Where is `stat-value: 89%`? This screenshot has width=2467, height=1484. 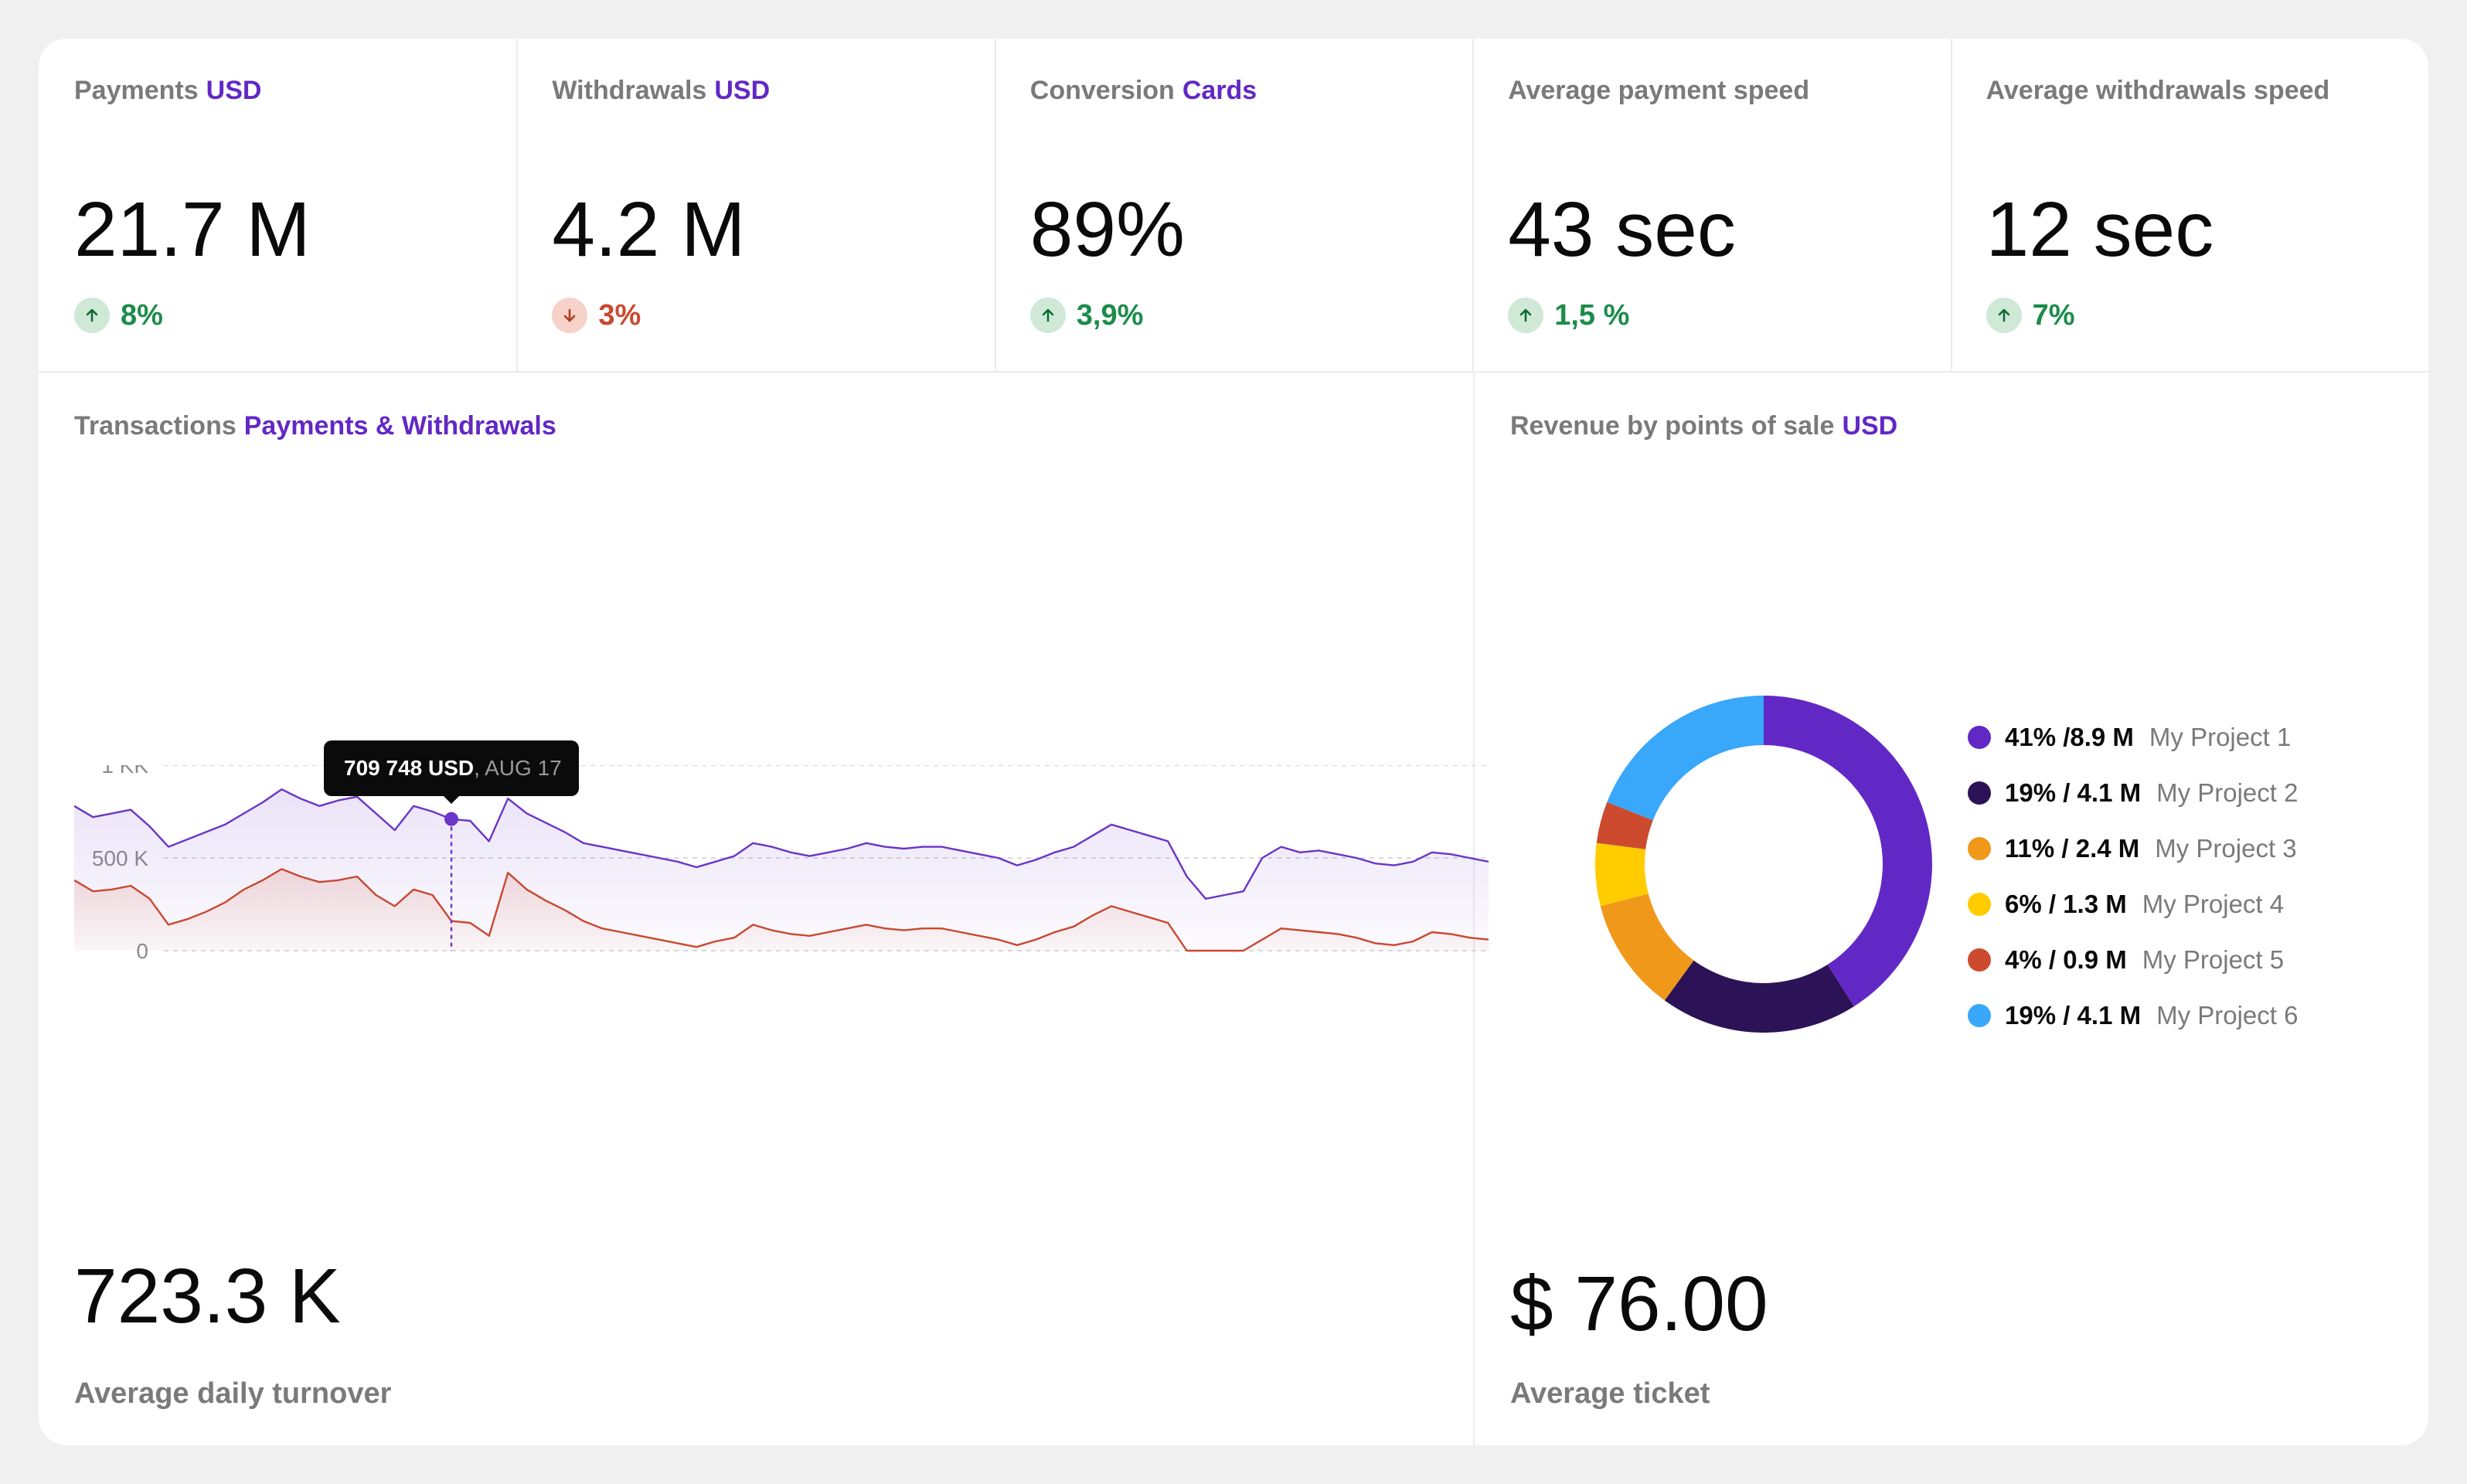
stat-value: 89% is located at coordinates (1107, 229).